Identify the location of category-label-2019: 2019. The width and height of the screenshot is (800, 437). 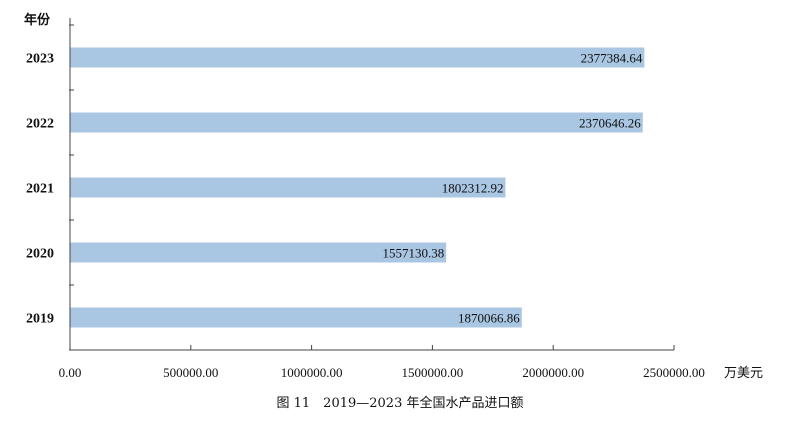
(40, 319).